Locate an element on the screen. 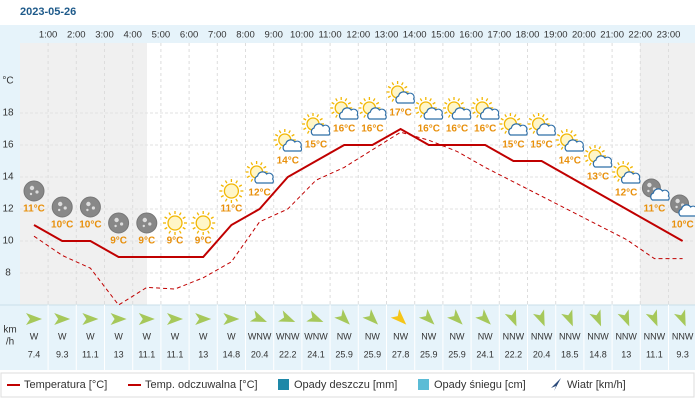 The height and width of the screenshot is (408, 695). wind-speed: 25.9 is located at coordinates (373, 354).